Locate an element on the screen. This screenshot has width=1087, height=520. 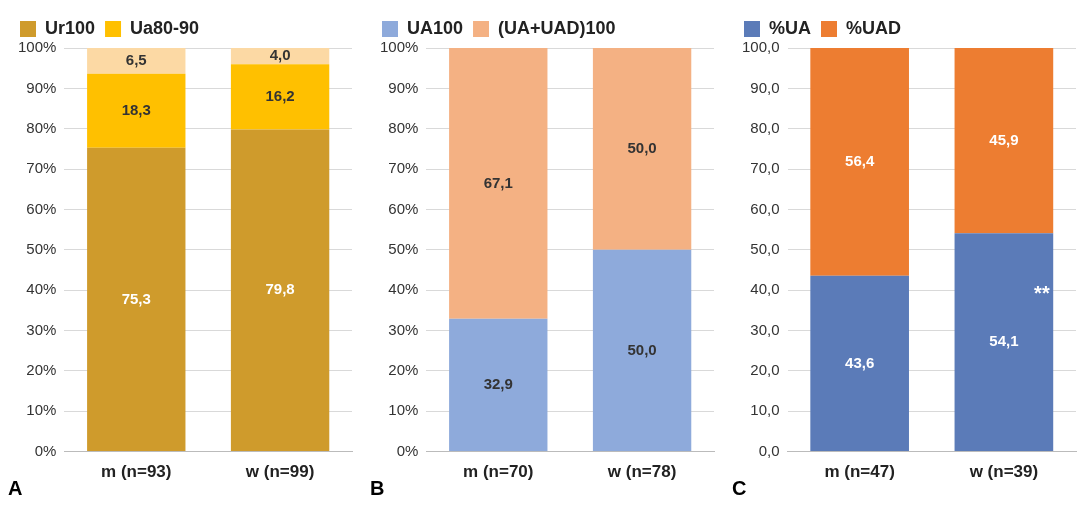
data-label: 32,9 is located at coordinates (498, 384).